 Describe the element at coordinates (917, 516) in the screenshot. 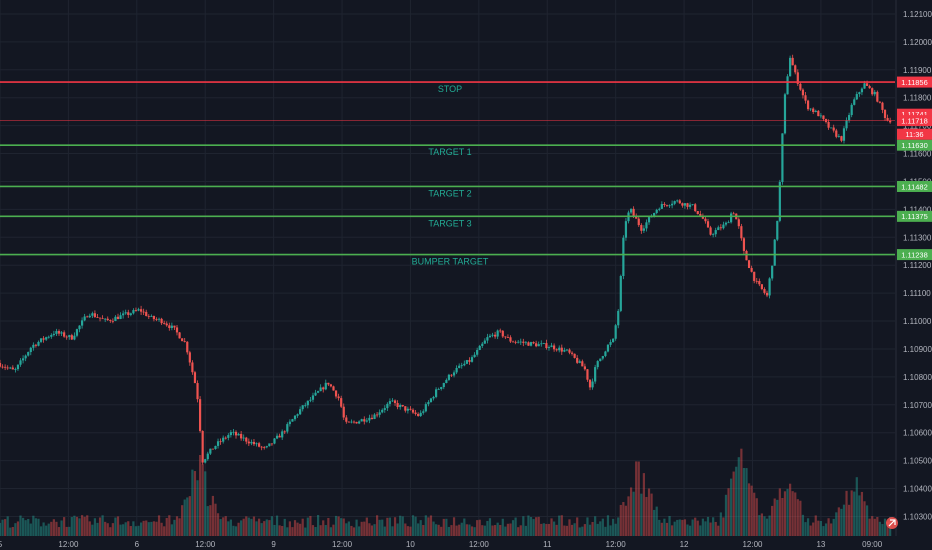

I see `price-tick-label: 1.10300` at that location.